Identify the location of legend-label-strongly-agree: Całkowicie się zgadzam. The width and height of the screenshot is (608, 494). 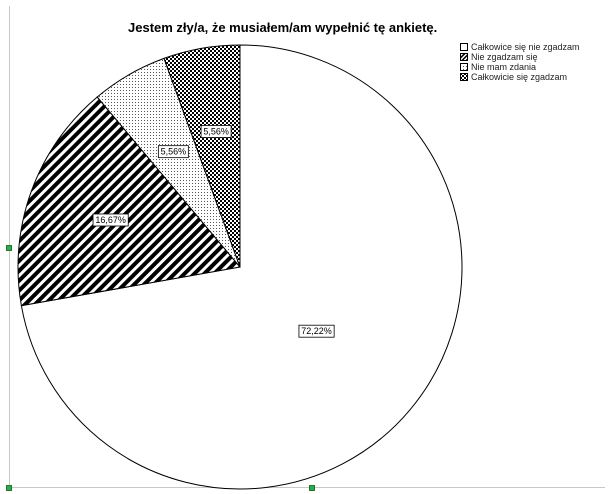
(519, 77).